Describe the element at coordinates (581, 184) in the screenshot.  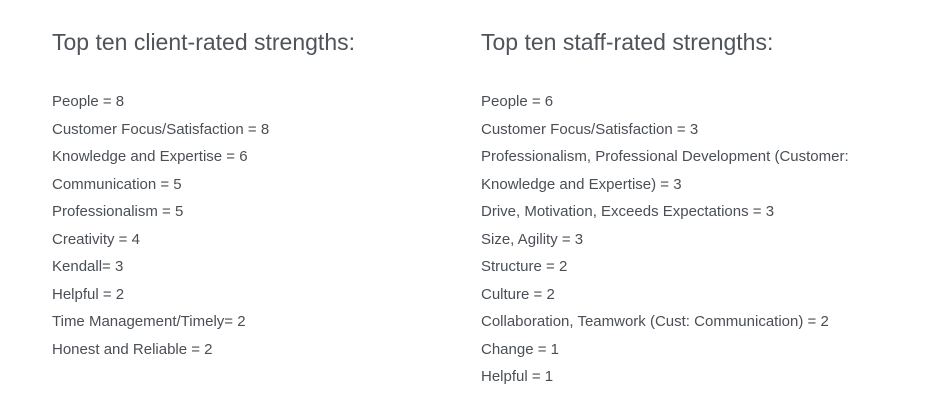
I see `staff-strength-item: Knowledge and Expertise) = 3` at that location.